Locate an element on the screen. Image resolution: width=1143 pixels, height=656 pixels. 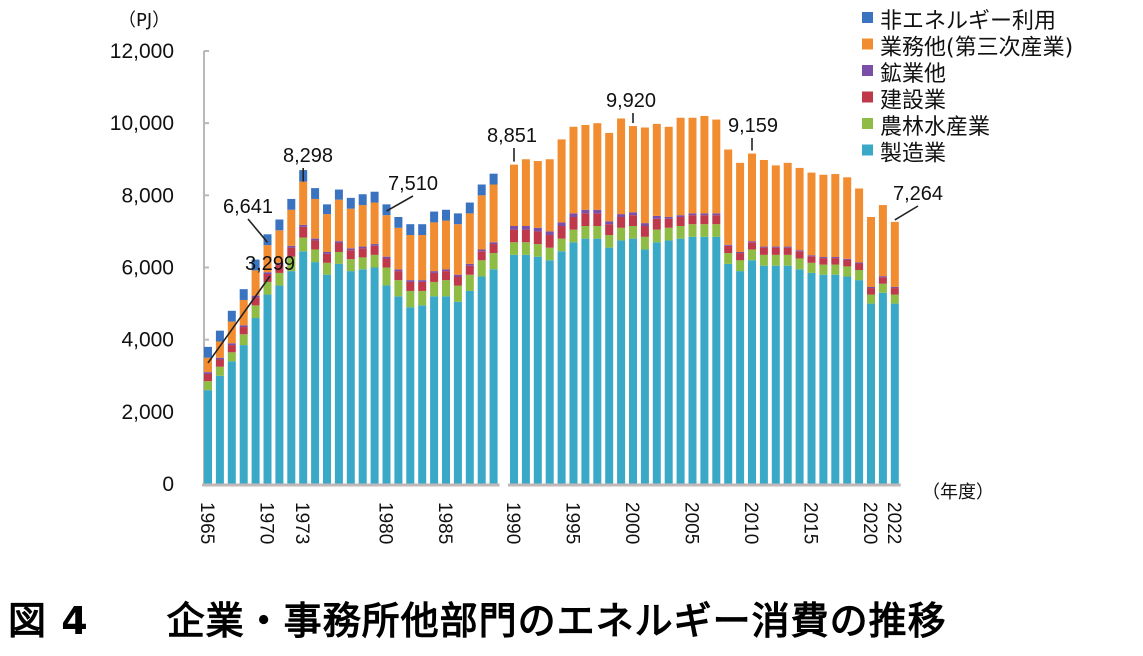
bar-stack-1986 is located at coordinates (457, 348).